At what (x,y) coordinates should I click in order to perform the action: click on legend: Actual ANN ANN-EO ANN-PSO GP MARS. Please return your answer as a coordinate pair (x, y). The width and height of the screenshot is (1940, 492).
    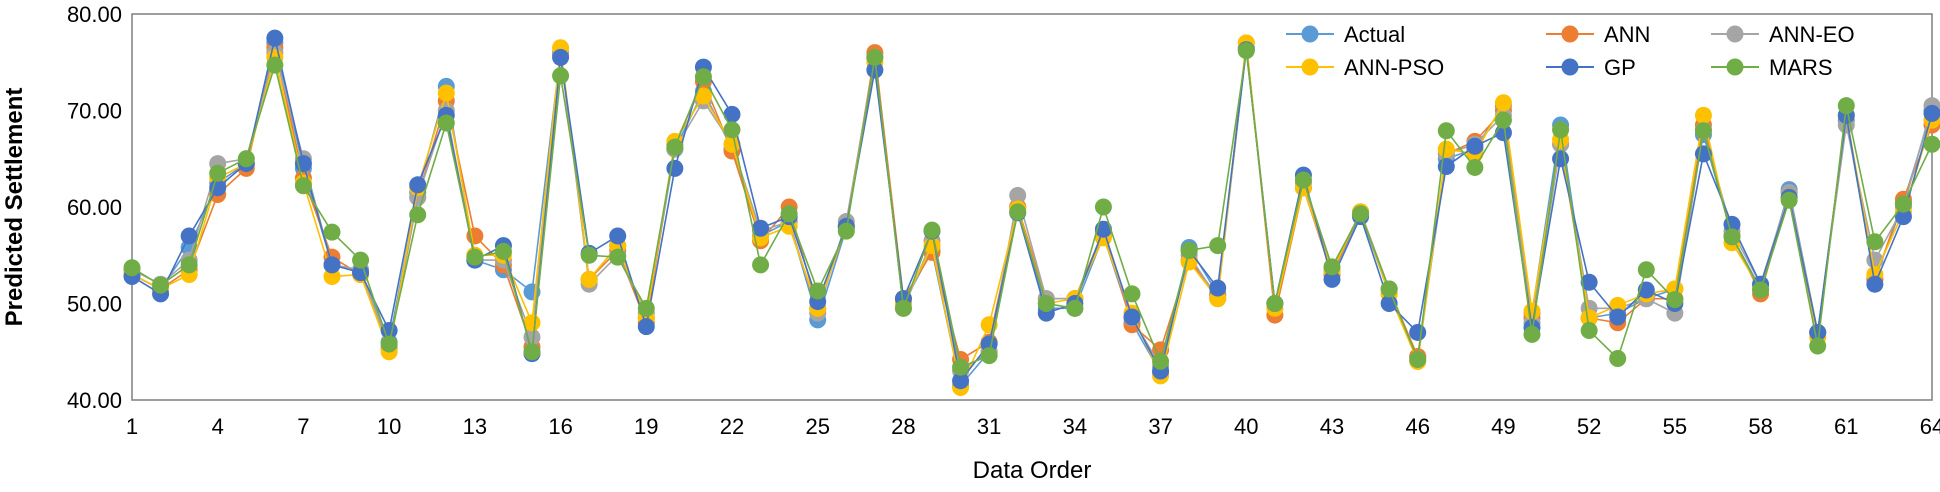
    Looking at the image, I should click on (1570, 51).